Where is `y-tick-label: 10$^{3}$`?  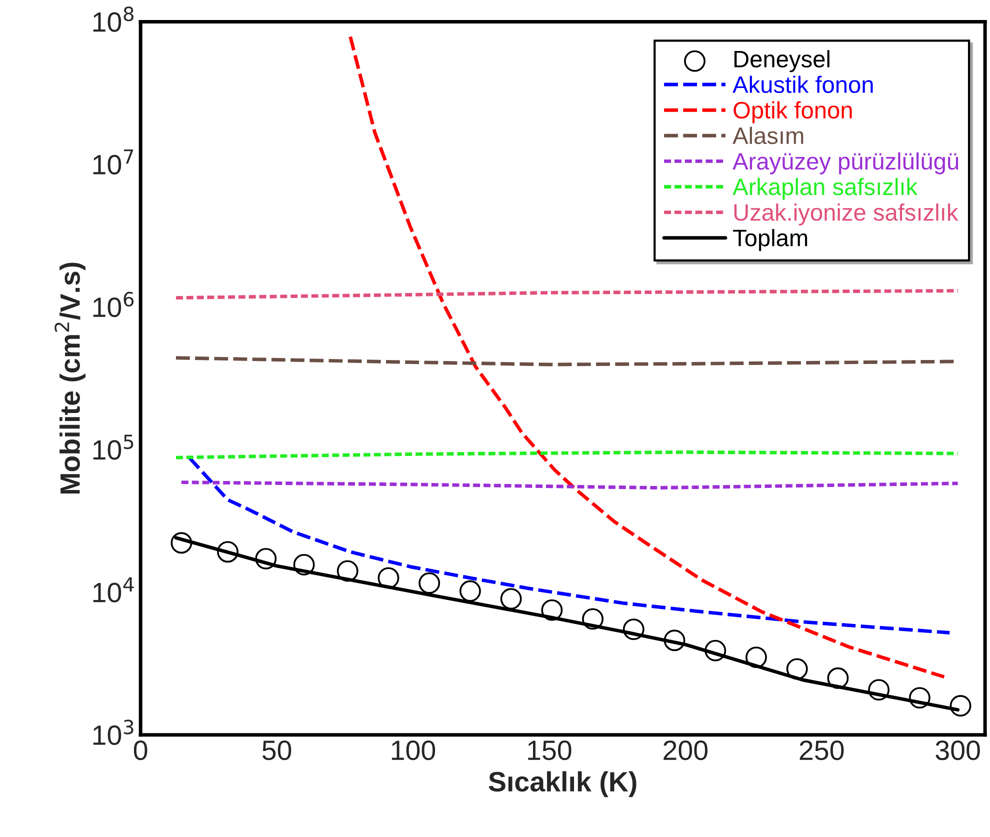
y-tick-label: 10$^{3}$ is located at coordinates (113, 733).